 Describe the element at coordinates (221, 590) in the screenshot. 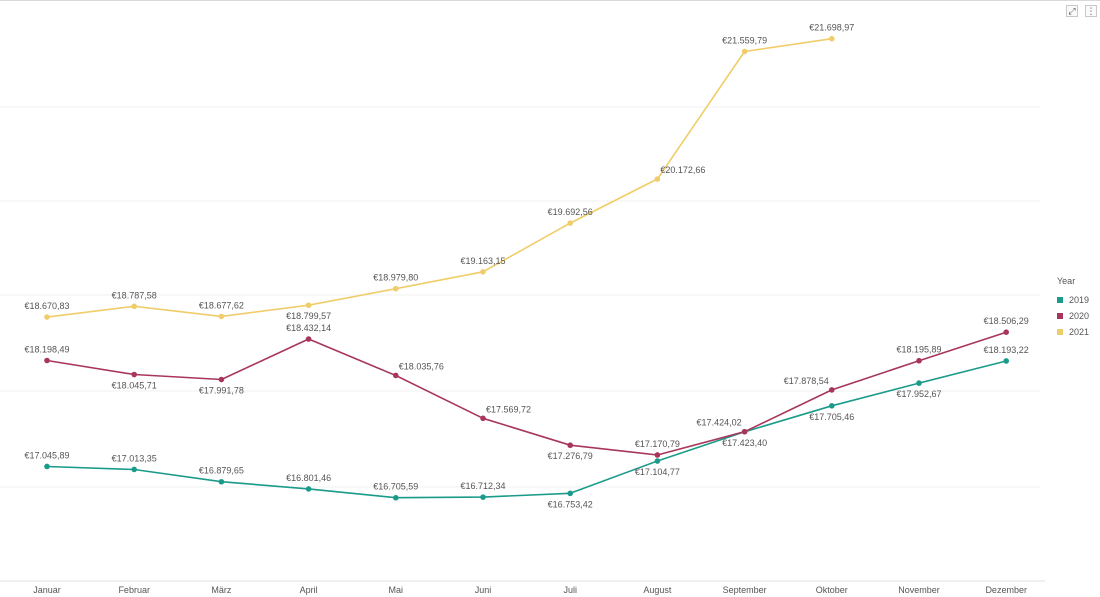

I see `x-tick-label-2: März` at that location.